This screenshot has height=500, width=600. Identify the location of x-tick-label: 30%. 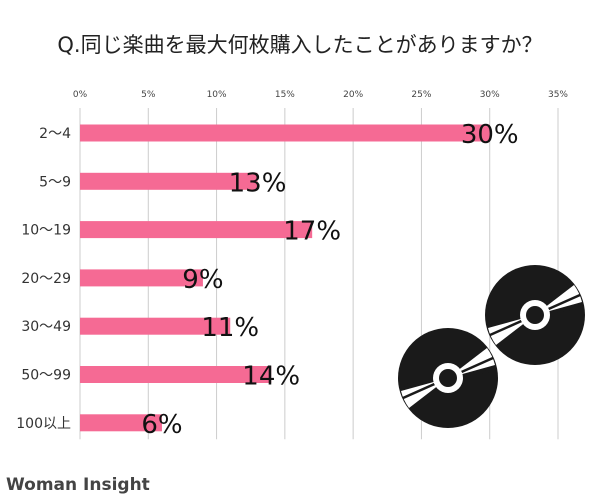
(490, 95).